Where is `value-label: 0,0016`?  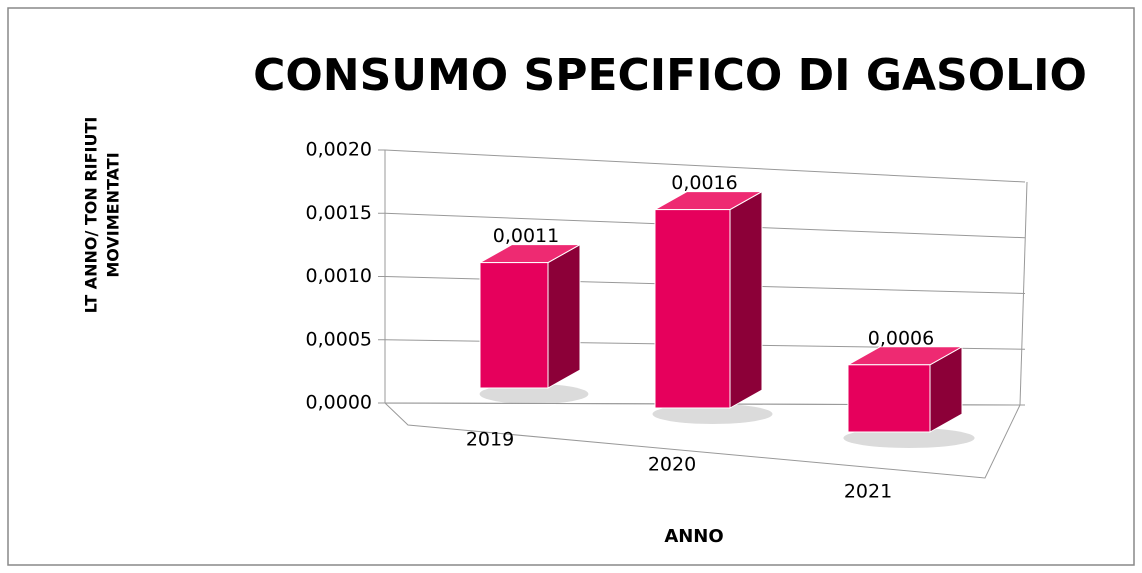 value-label: 0,0016 is located at coordinates (704, 183).